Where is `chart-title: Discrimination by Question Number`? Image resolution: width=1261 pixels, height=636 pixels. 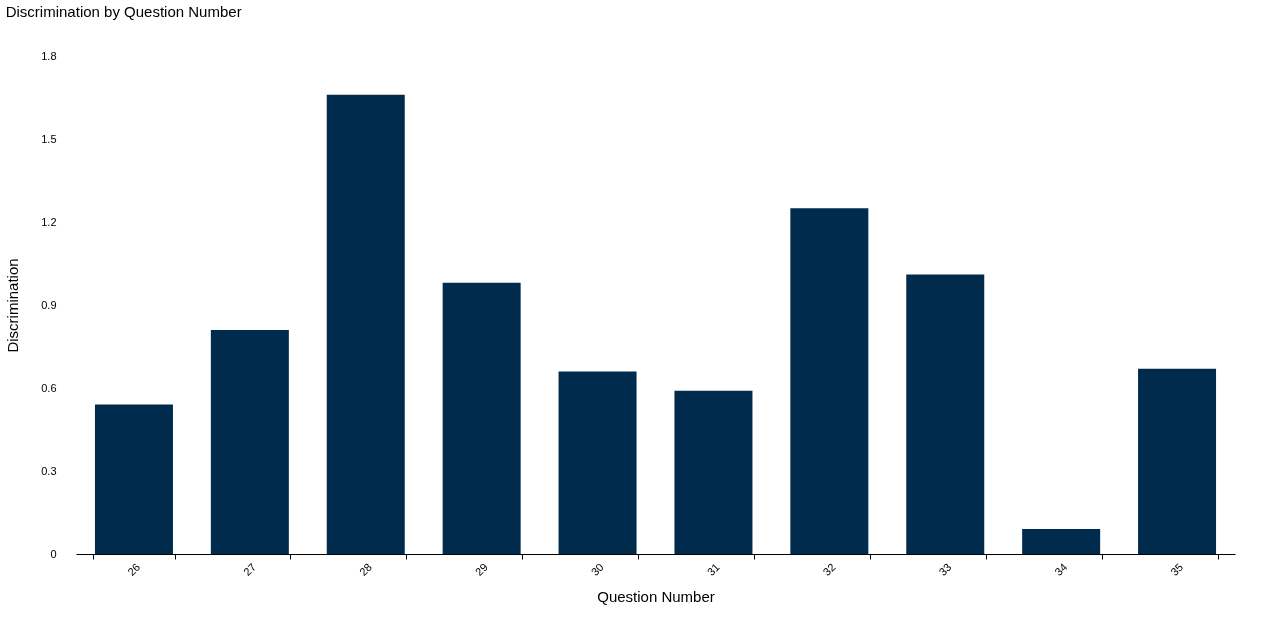
chart-title: Discrimination by Question Number is located at coordinates (123, 11).